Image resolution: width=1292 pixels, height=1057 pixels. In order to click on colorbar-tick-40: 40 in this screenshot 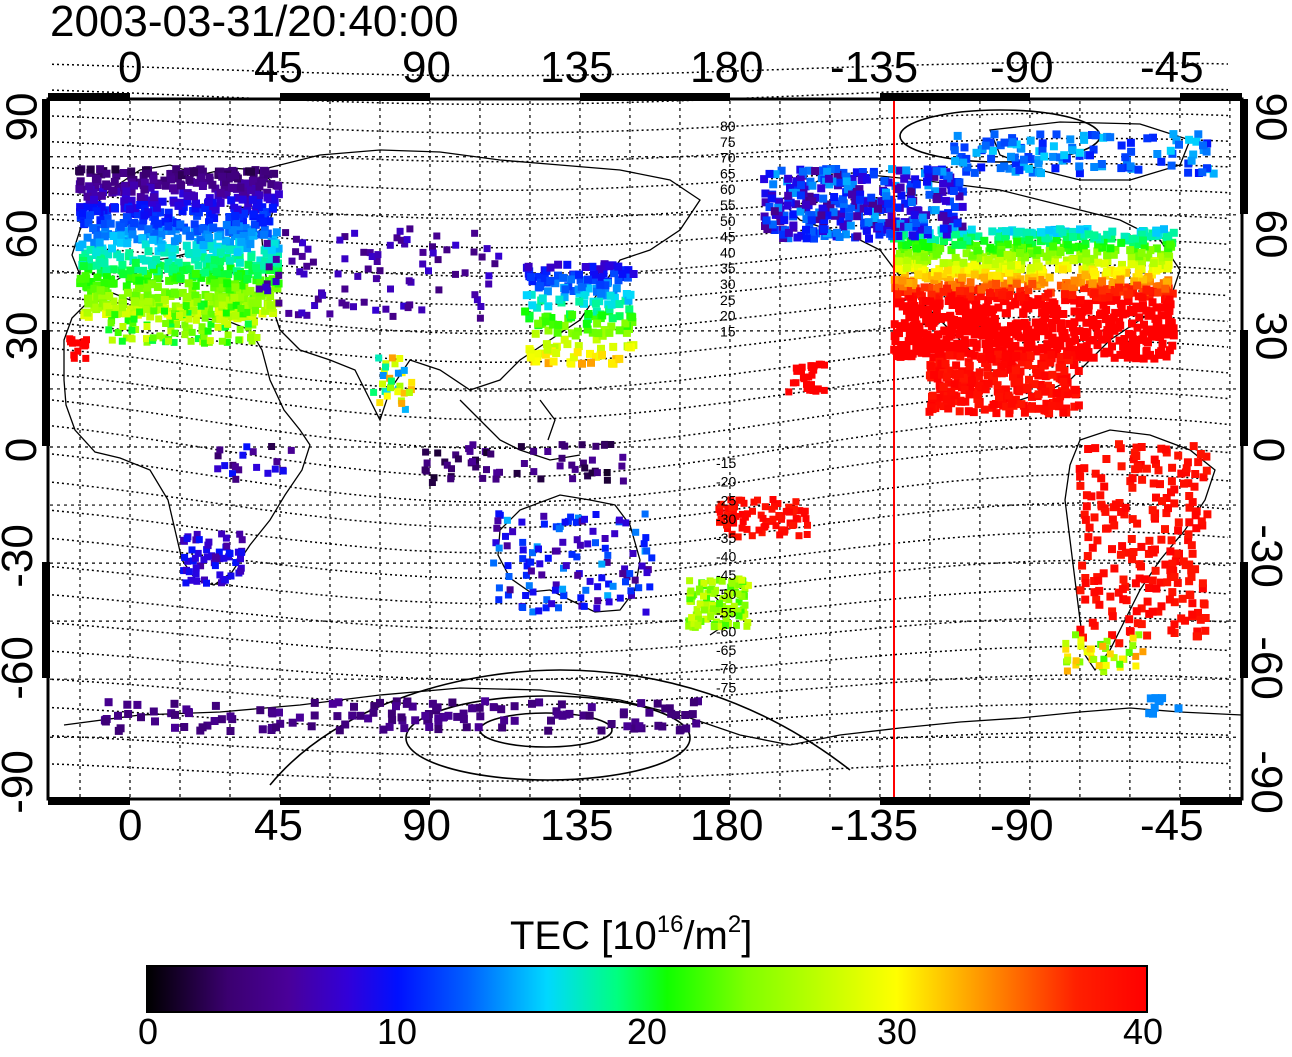, I will do `click(1143, 1031)`.